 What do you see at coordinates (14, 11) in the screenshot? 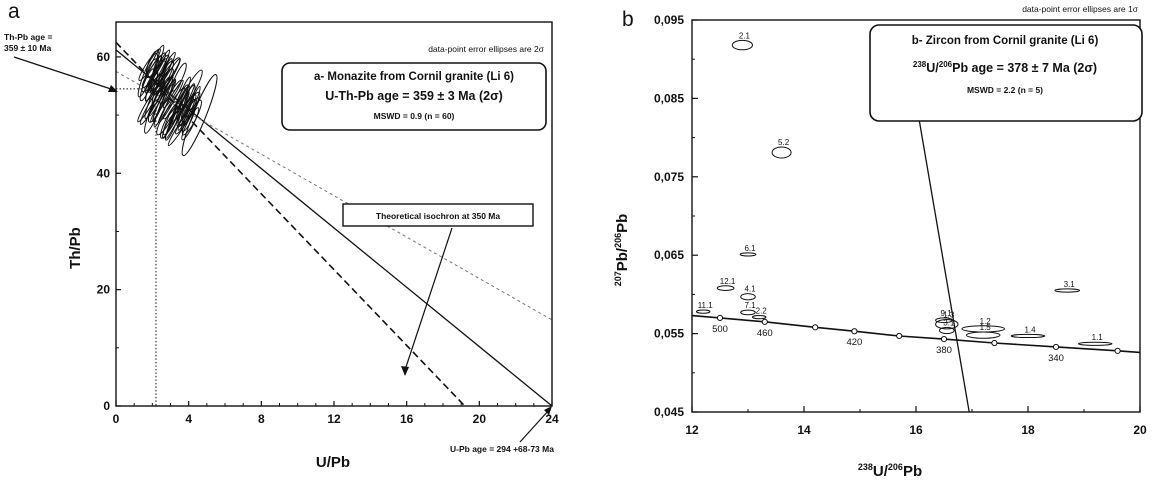
I see `panel-a-letter: a` at bounding box center [14, 11].